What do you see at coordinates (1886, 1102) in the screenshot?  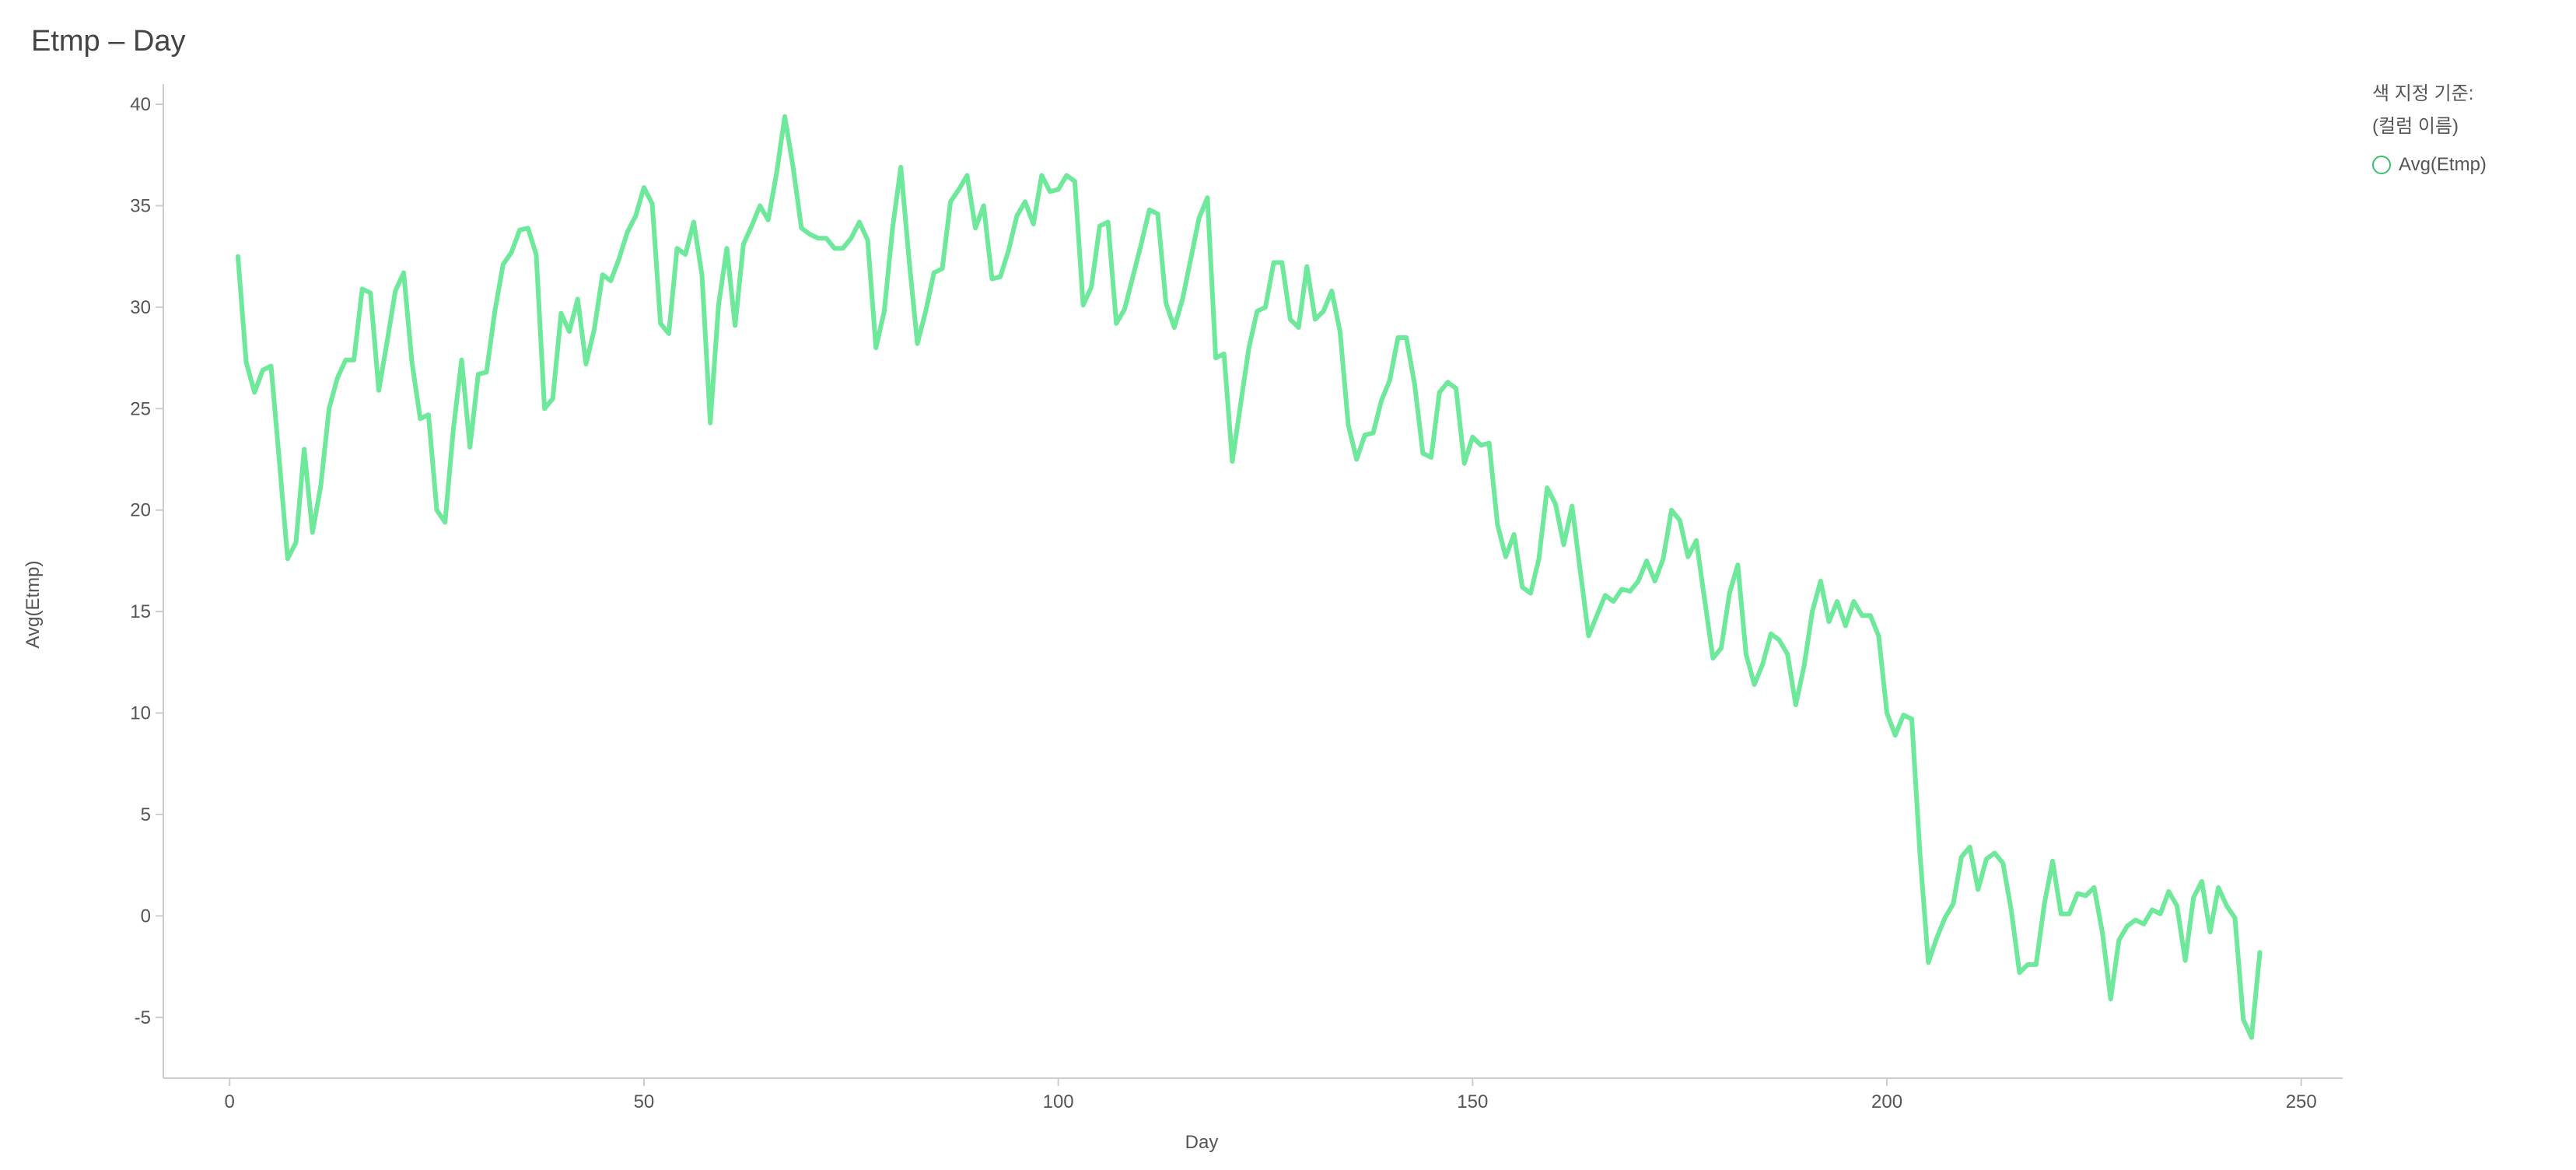 I see `x-tick-label: 200` at bounding box center [1886, 1102].